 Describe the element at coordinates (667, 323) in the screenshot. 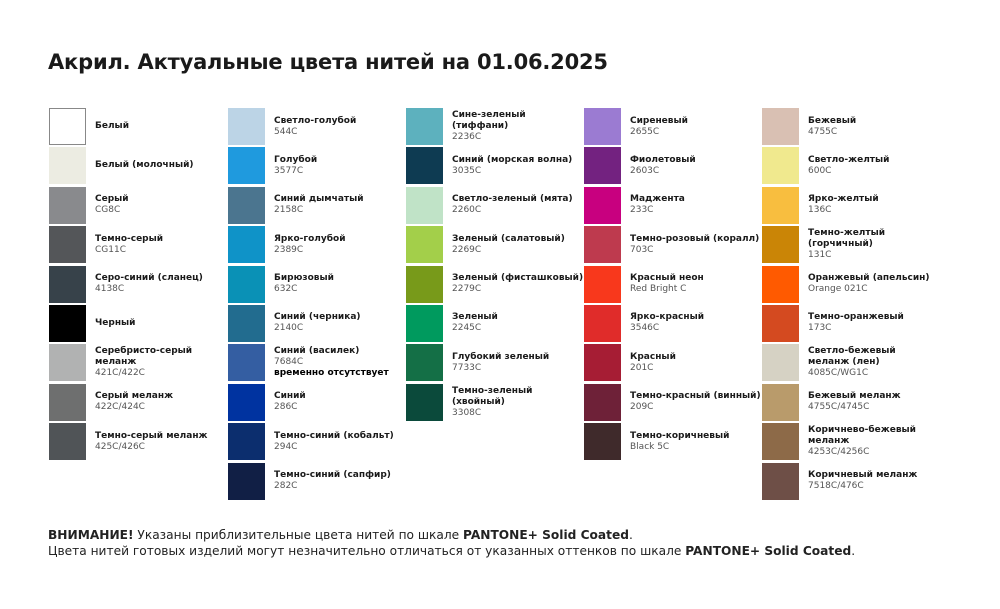

I see `color-label: Ярко-красный 3546C` at that location.